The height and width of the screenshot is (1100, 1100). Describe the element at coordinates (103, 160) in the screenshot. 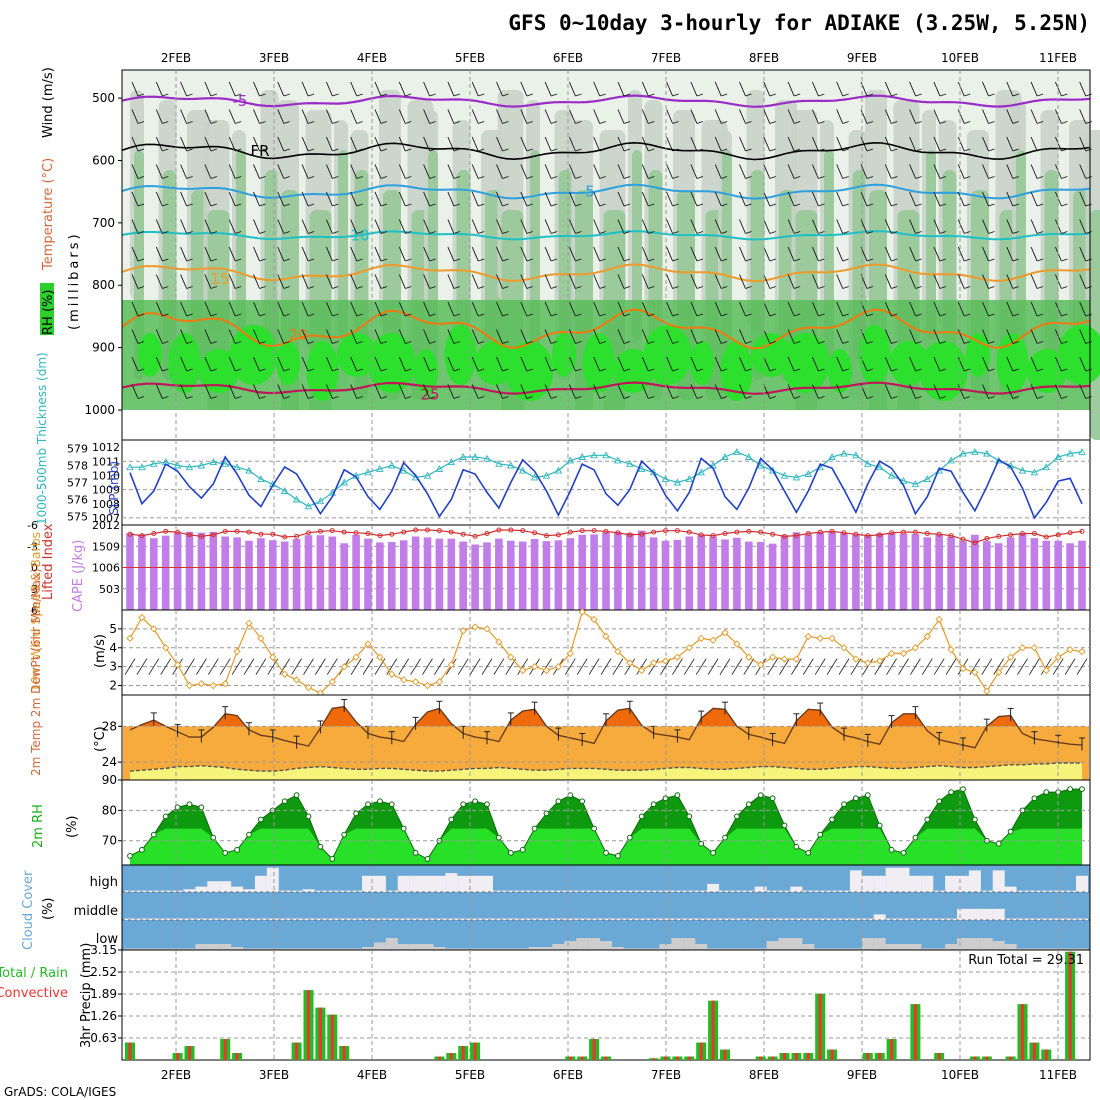

I see `pressure-tick: 600` at that location.